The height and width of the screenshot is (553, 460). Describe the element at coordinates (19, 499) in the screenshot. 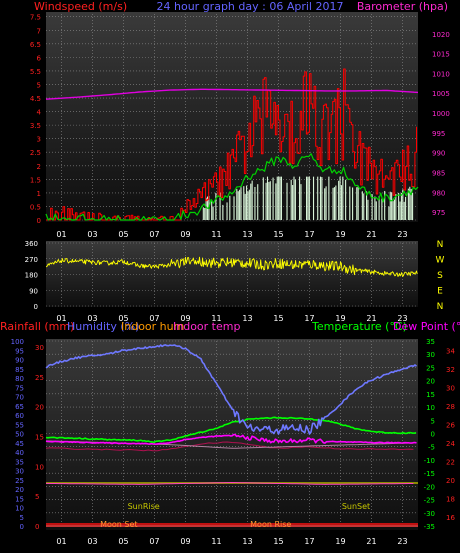

I see `humidity-y-tick-label: 15` at that location.